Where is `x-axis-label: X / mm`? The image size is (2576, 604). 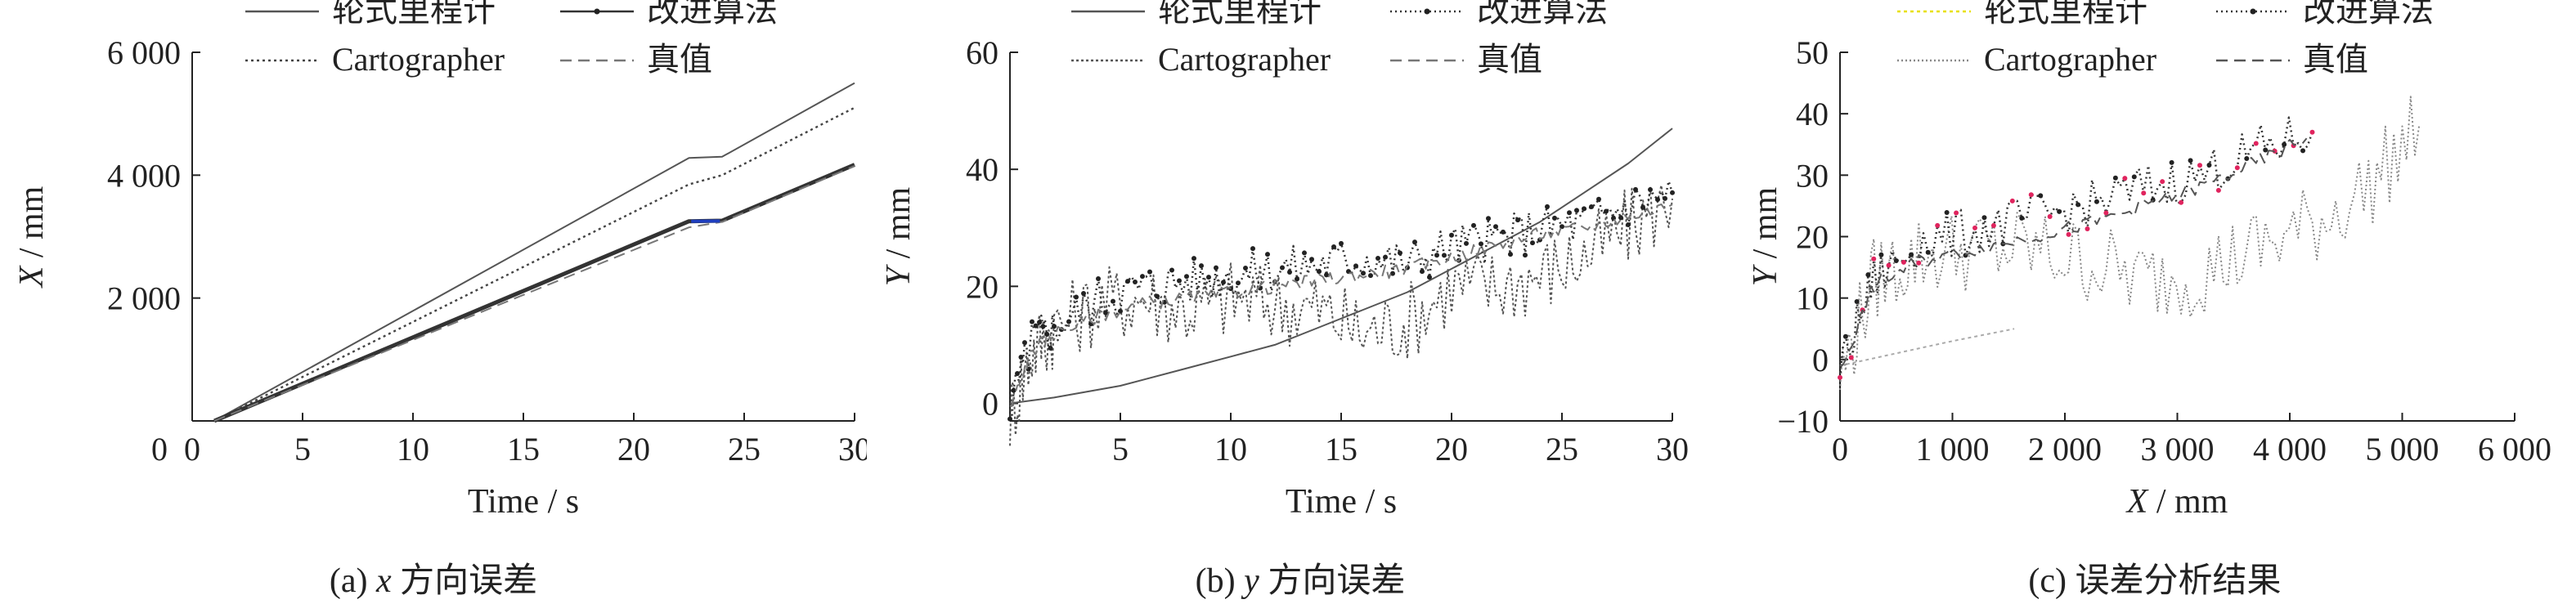 x-axis-label: X / mm is located at coordinates (2176, 502).